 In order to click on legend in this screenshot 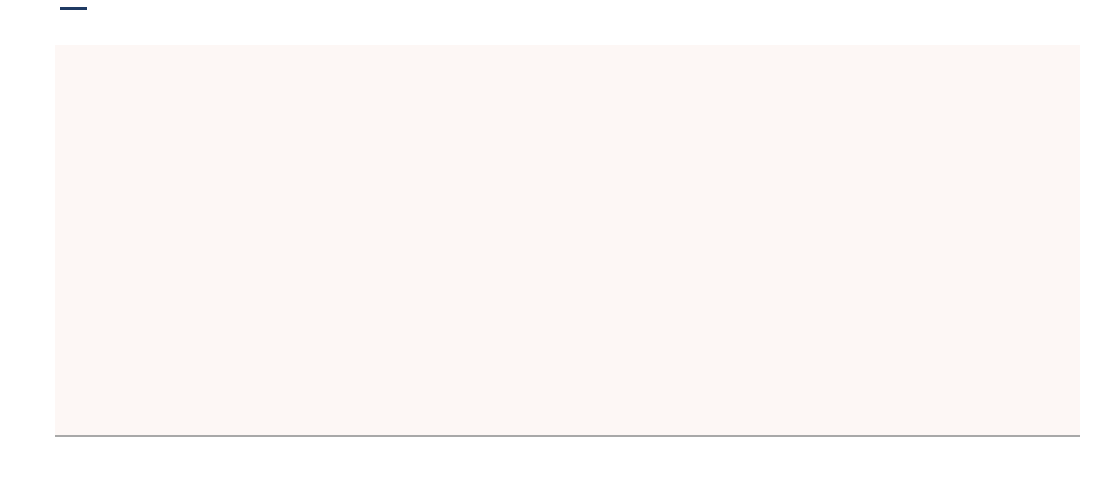, I will do `click(78, 7)`.